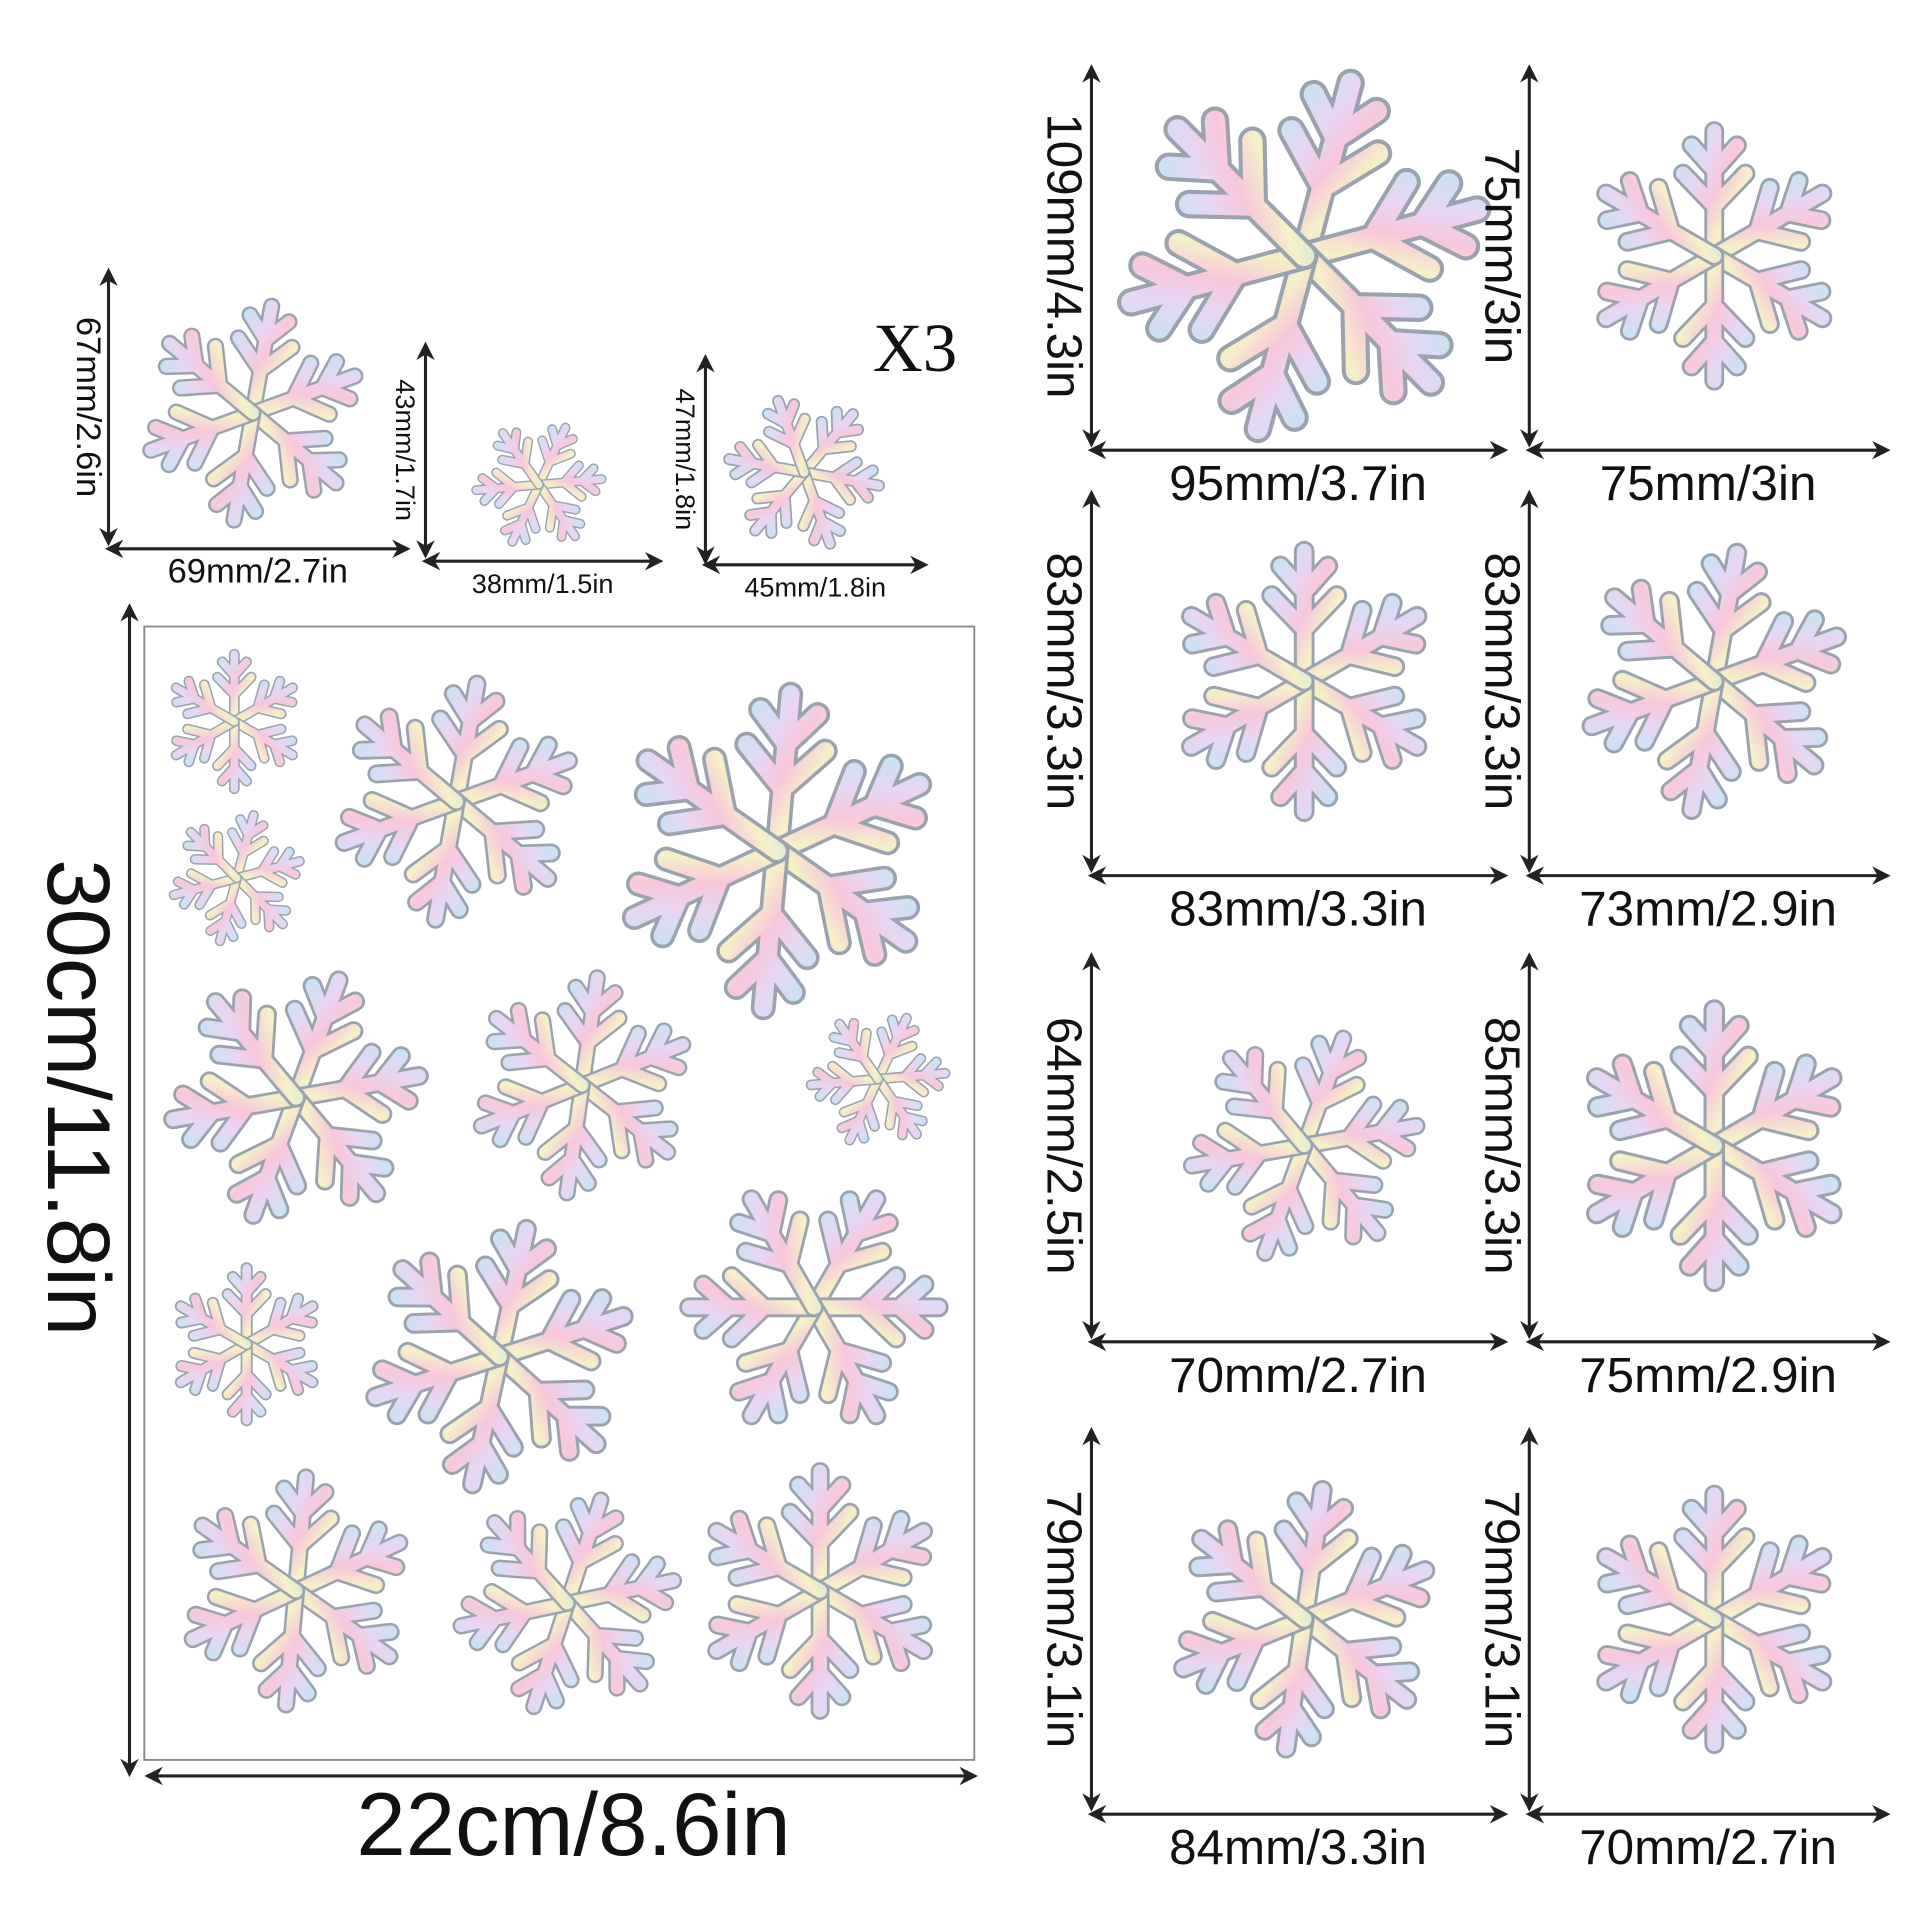  Describe the element at coordinates (573, 1824) in the screenshot. I see `sheet-width-label: 22cm/8.6in` at that location.